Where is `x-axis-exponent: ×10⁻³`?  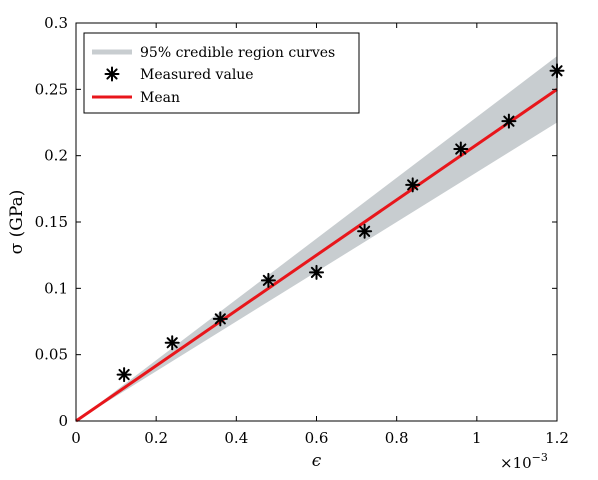
x-axis-exponent: ×10⁻³ is located at coordinates (524, 461).